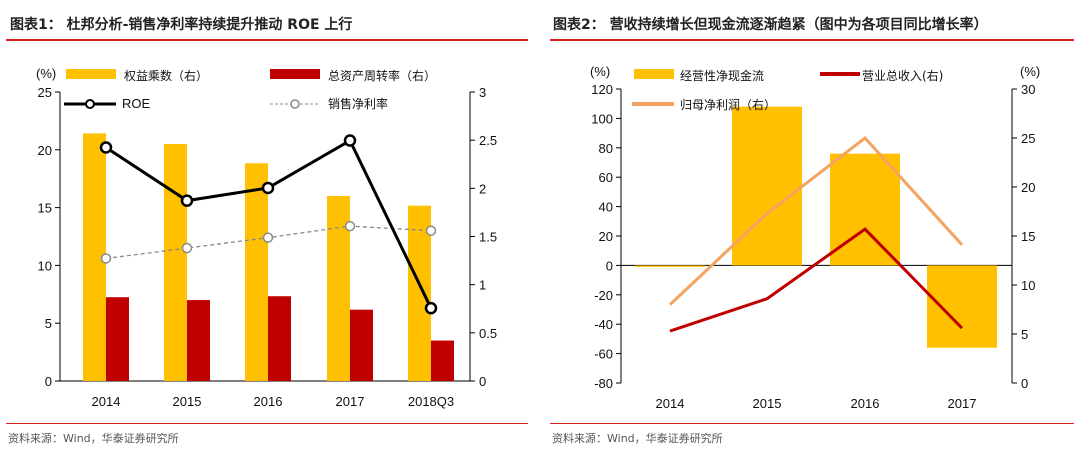 This screenshot has width=1080, height=456. I want to click on chart2-source: 资料来源：Wind，华泰证券研究所, so click(637, 438).